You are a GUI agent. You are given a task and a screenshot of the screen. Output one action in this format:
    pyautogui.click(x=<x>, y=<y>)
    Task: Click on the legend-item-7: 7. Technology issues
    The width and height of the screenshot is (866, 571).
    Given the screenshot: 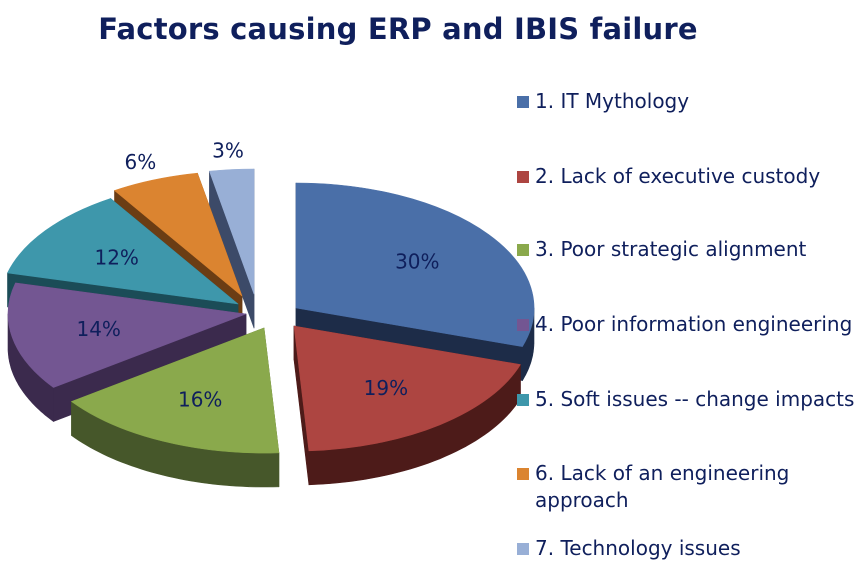 What is the action you would take?
    pyautogui.click(x=687, y=548)
    